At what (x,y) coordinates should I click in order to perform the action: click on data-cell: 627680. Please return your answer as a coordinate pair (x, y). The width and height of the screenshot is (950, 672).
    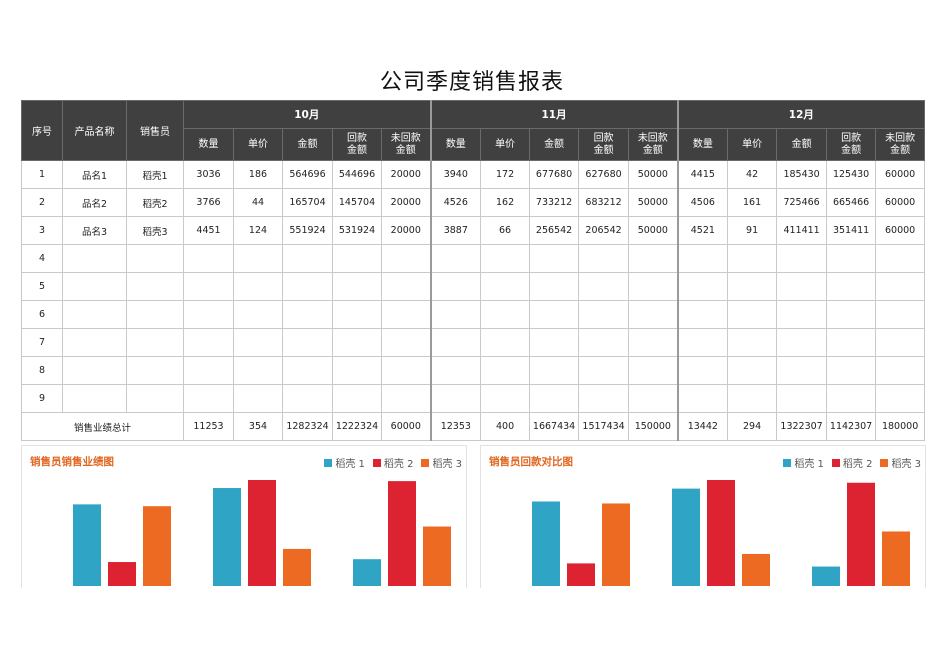
    Looking at the image, I should click on (604, 174).